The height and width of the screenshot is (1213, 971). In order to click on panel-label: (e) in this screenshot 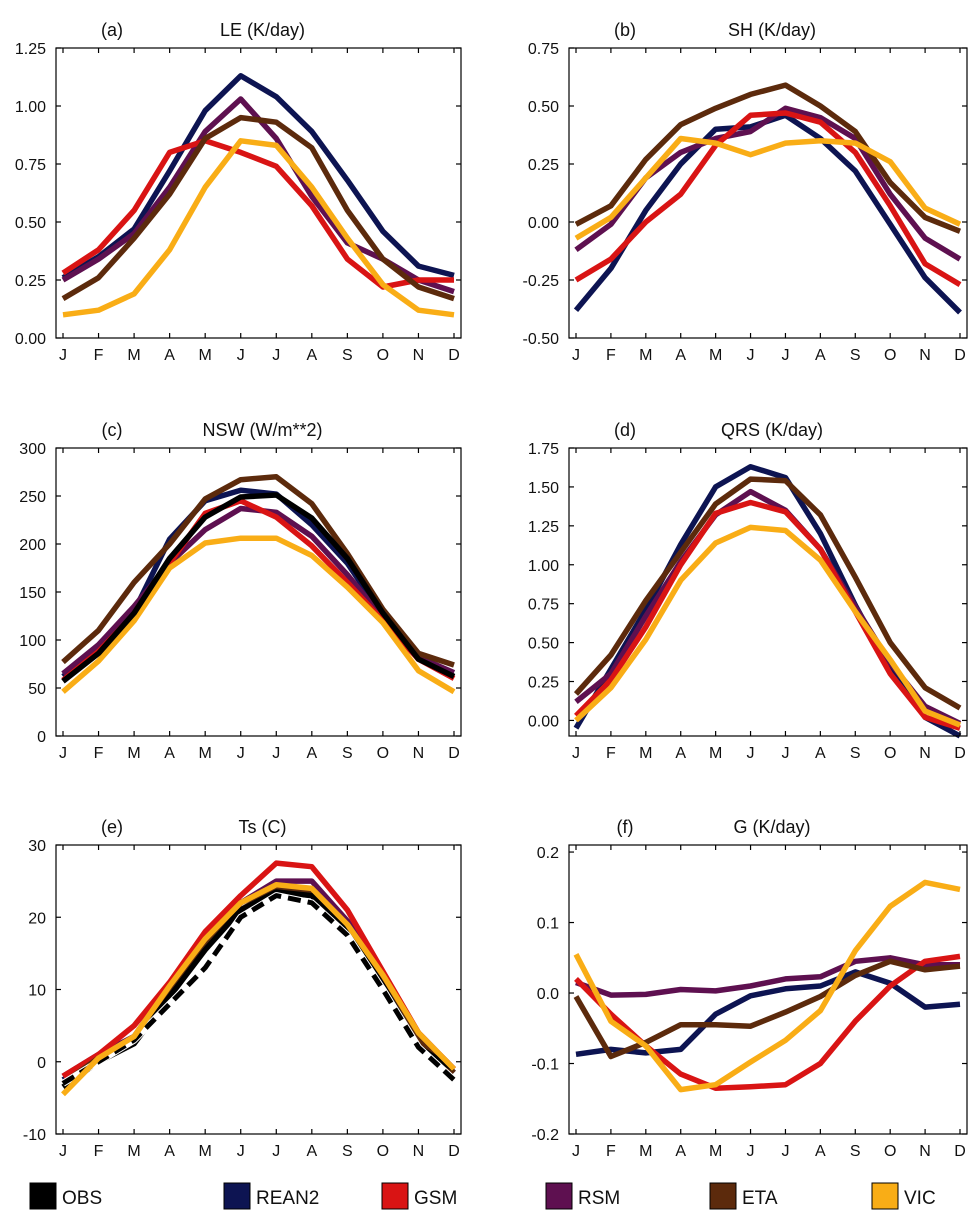, I will do `click(112, 827)`.